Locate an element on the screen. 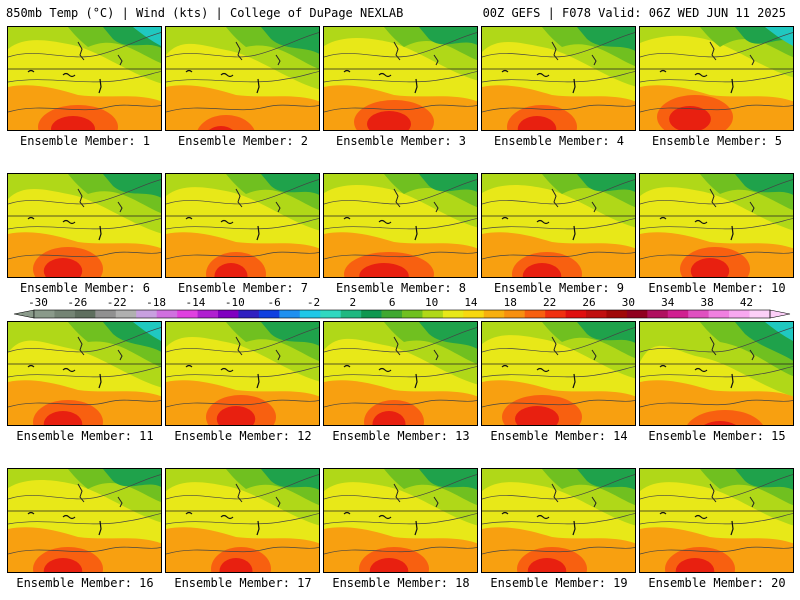  colorbar-label: 10 is located at coordinates (431, 302).